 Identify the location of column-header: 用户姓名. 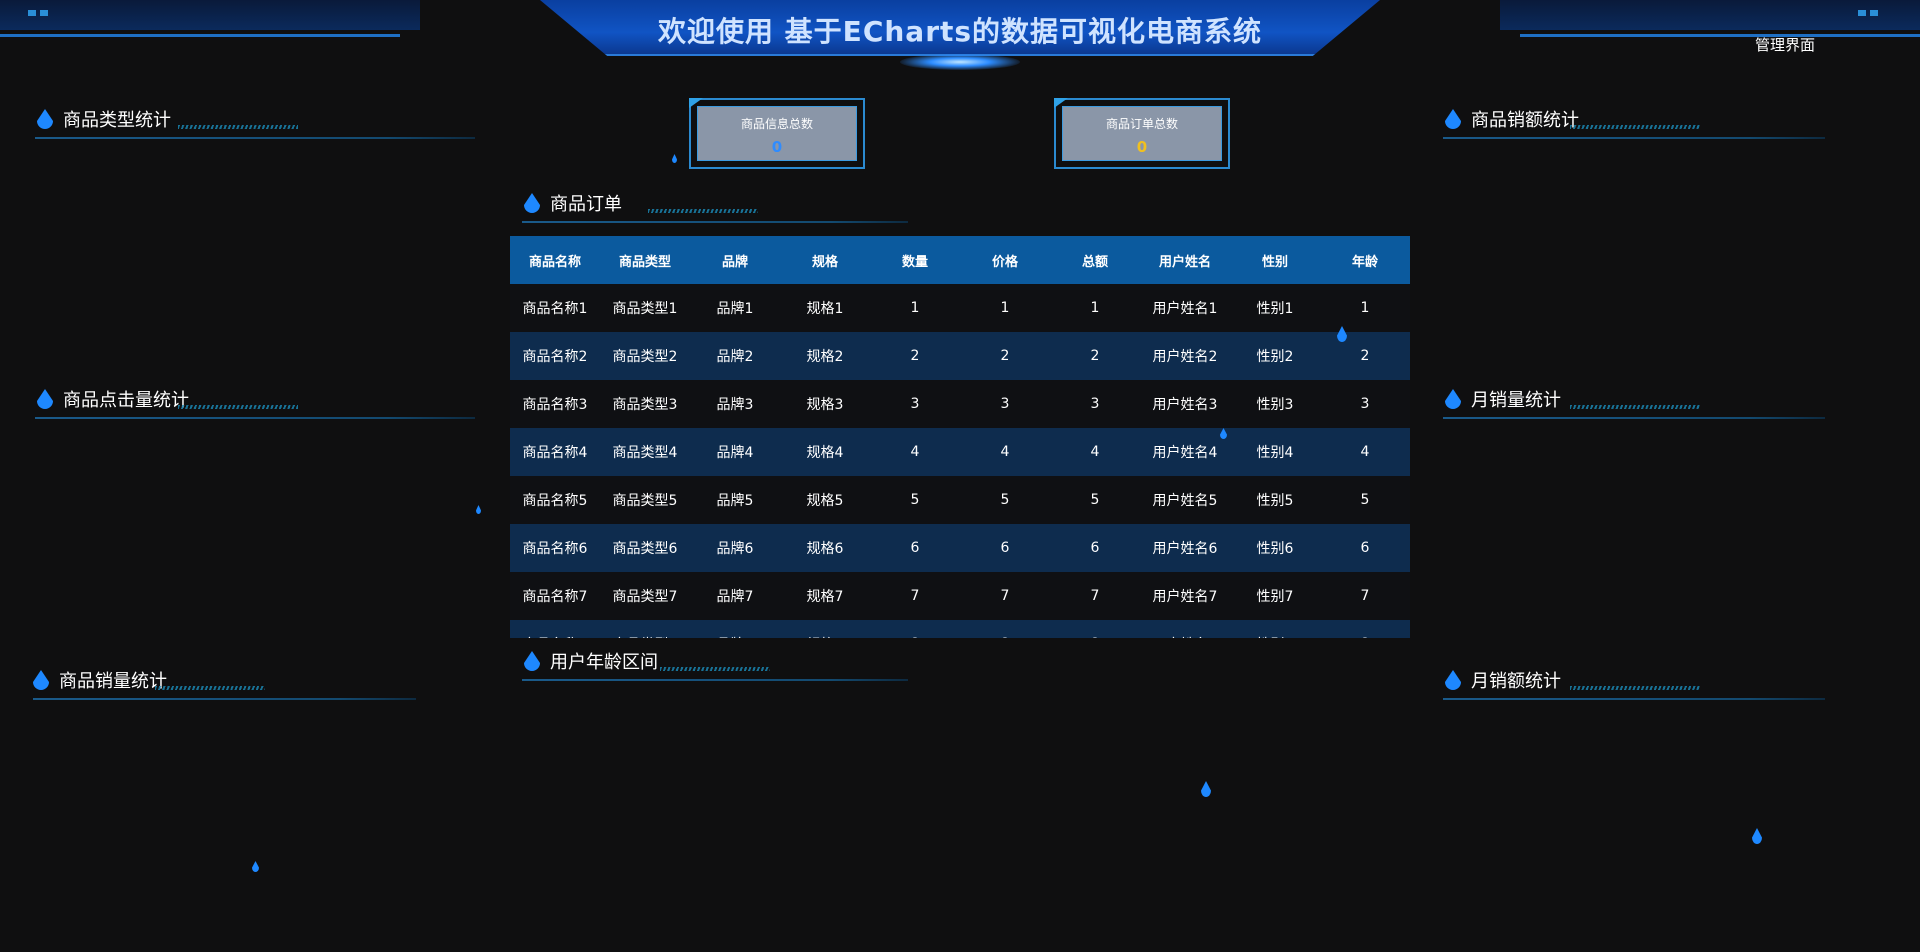
(1184, 262).